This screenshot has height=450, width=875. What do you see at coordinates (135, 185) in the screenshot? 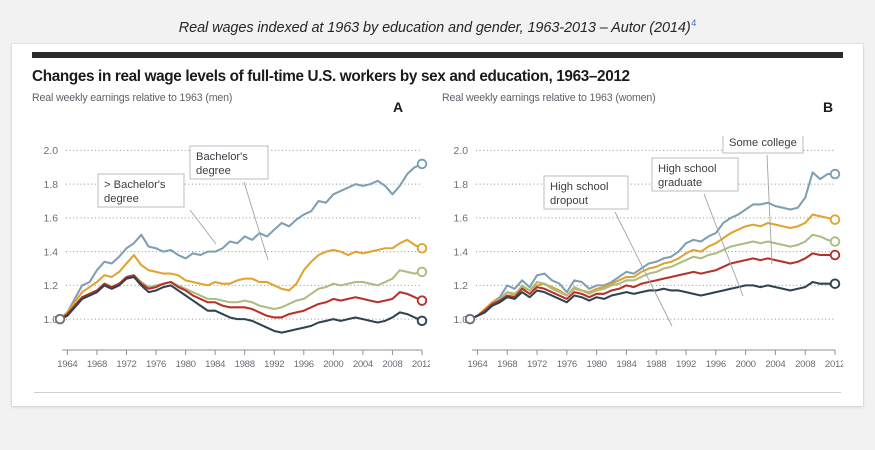
I see `annotation-label: > Bachelor's` at bounding box center [135, 185].